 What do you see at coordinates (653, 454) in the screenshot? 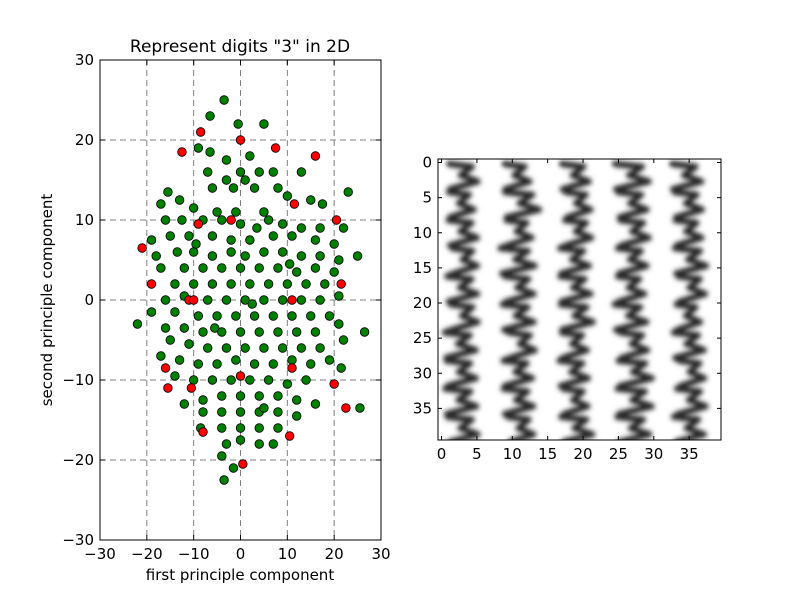
I see `image-x-tick-label: 30` at bounding box center [653, 454].